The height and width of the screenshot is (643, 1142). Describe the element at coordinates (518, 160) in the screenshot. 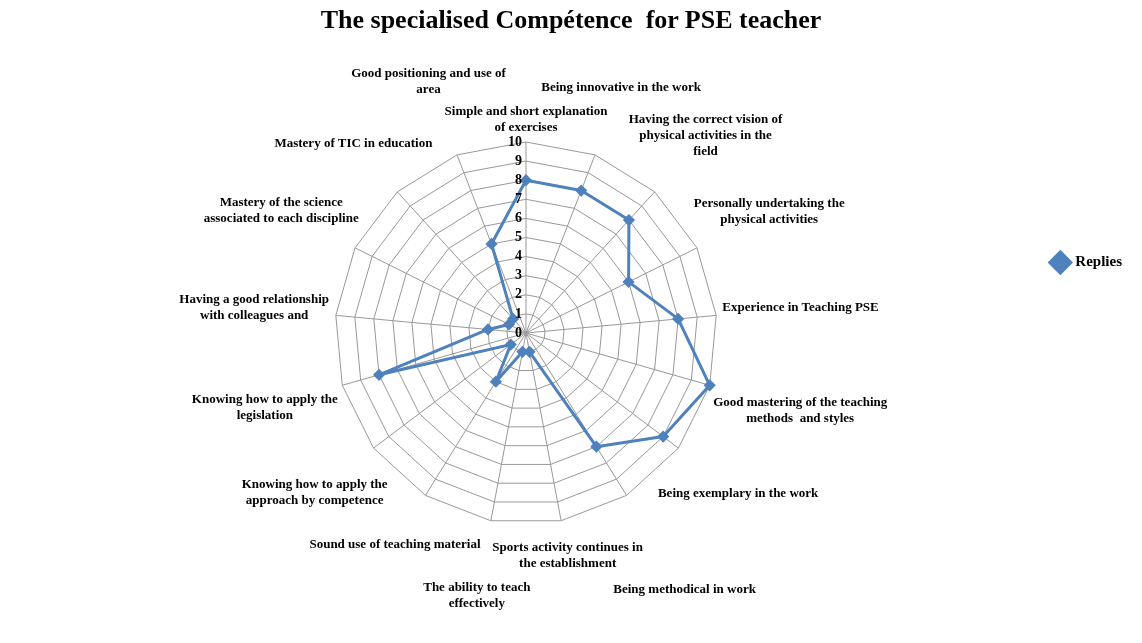

I see `y-tick-label: 9` at that location.